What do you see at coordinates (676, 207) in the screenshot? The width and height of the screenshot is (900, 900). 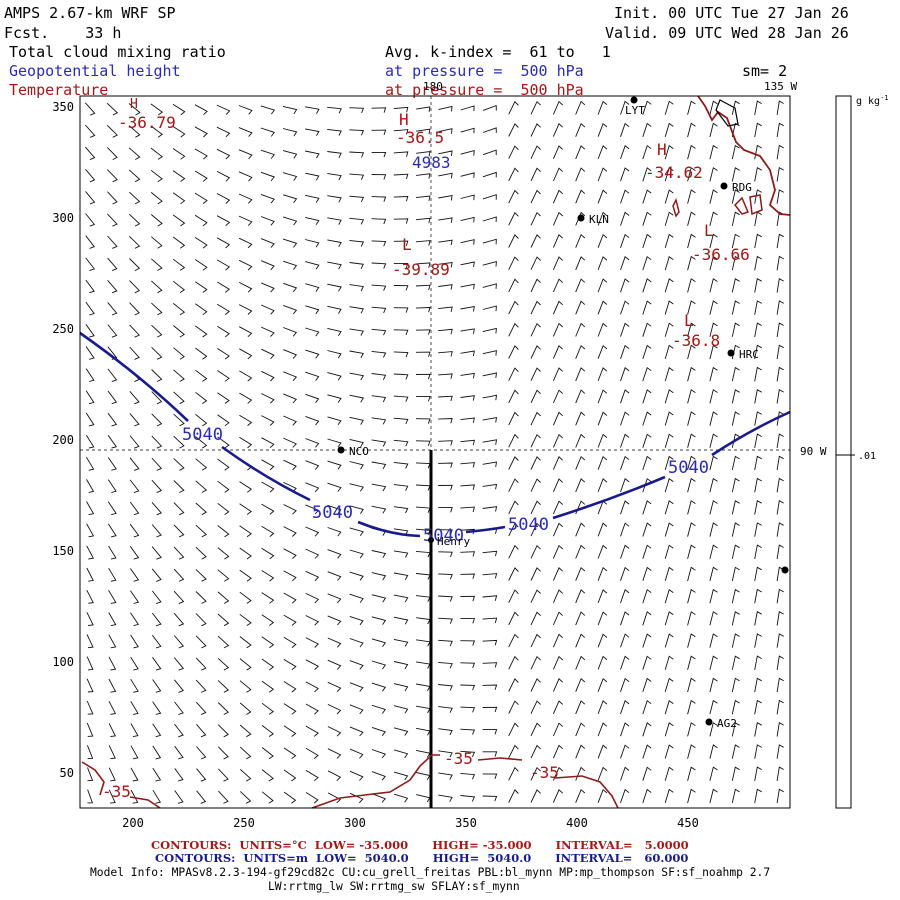 I see `coastline-patch` at bounding box center [676, 207].